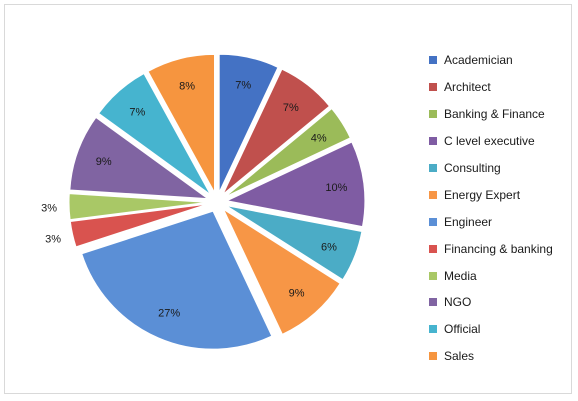 The image size is (578, 401). What do you see at coordinates (472, 168) in the screenshot?
I see `legend-label: Consulting` at bounding box center [472, 168].